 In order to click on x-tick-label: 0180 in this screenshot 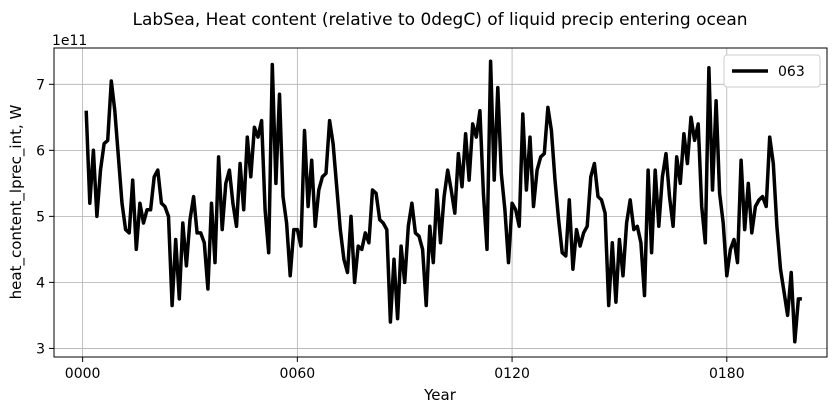, I will do `click(727, 374)`.